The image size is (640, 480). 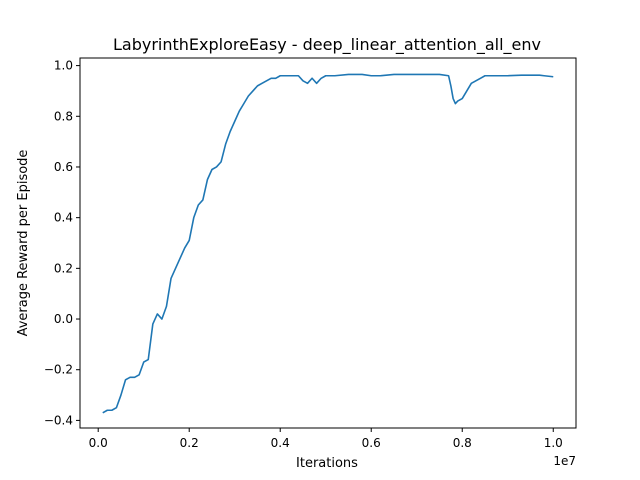 What do you see at coordinates (62, 243) in the screenshot?
I see `y-axis-ticks: −0.4 −0.2 0.0 0.2 0.4 0.6 0.8 1.0` at bounding box center [62, 243].